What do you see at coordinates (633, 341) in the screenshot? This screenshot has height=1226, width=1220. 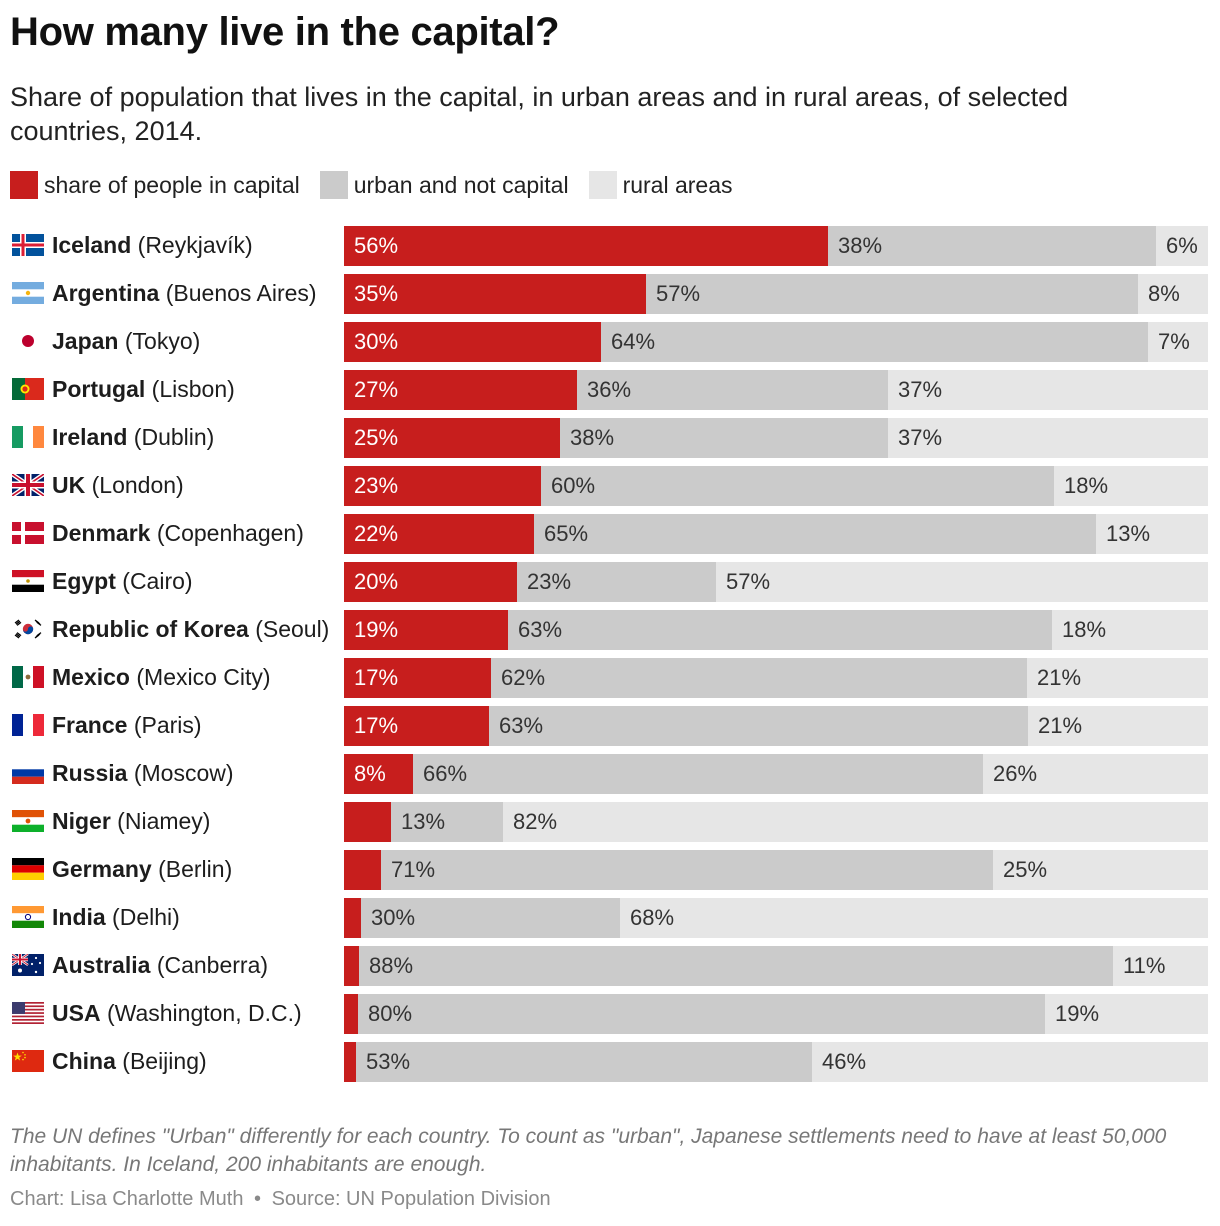 I see `data-label-urban: 64%` at bounding box center [633, 341].